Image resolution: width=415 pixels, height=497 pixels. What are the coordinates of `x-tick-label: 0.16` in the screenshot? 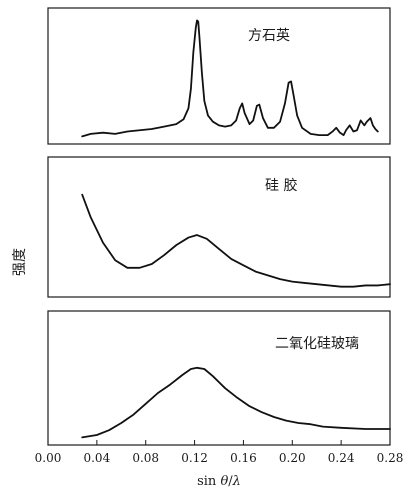 It's located at (243, 458).